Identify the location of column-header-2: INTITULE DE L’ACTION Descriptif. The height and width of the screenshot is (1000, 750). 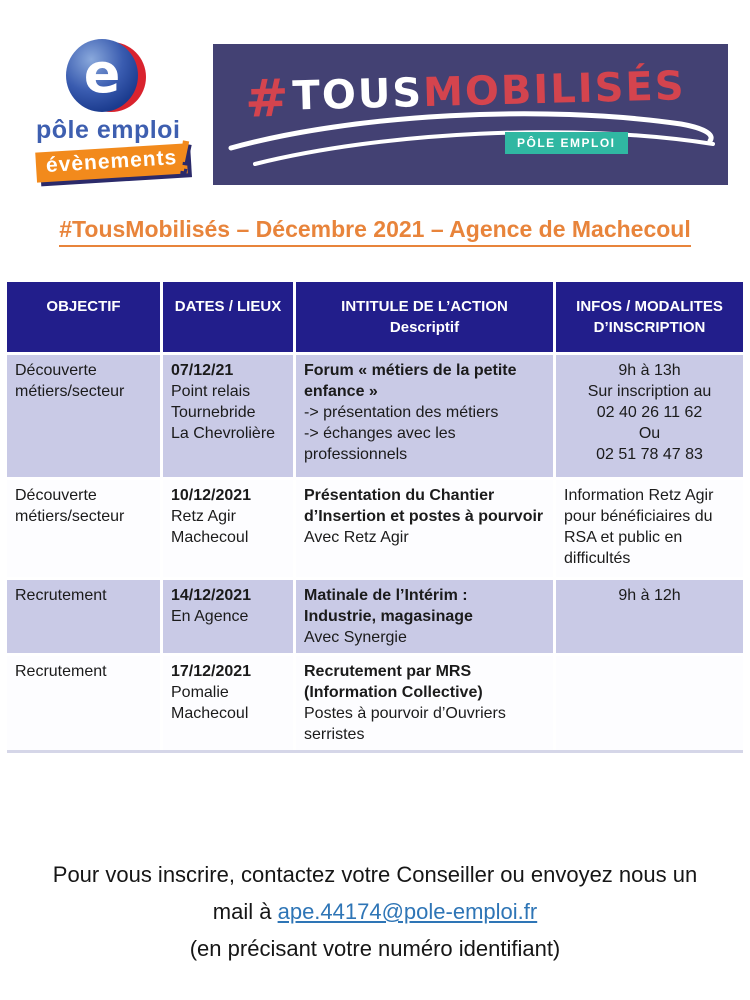
(424, 317).